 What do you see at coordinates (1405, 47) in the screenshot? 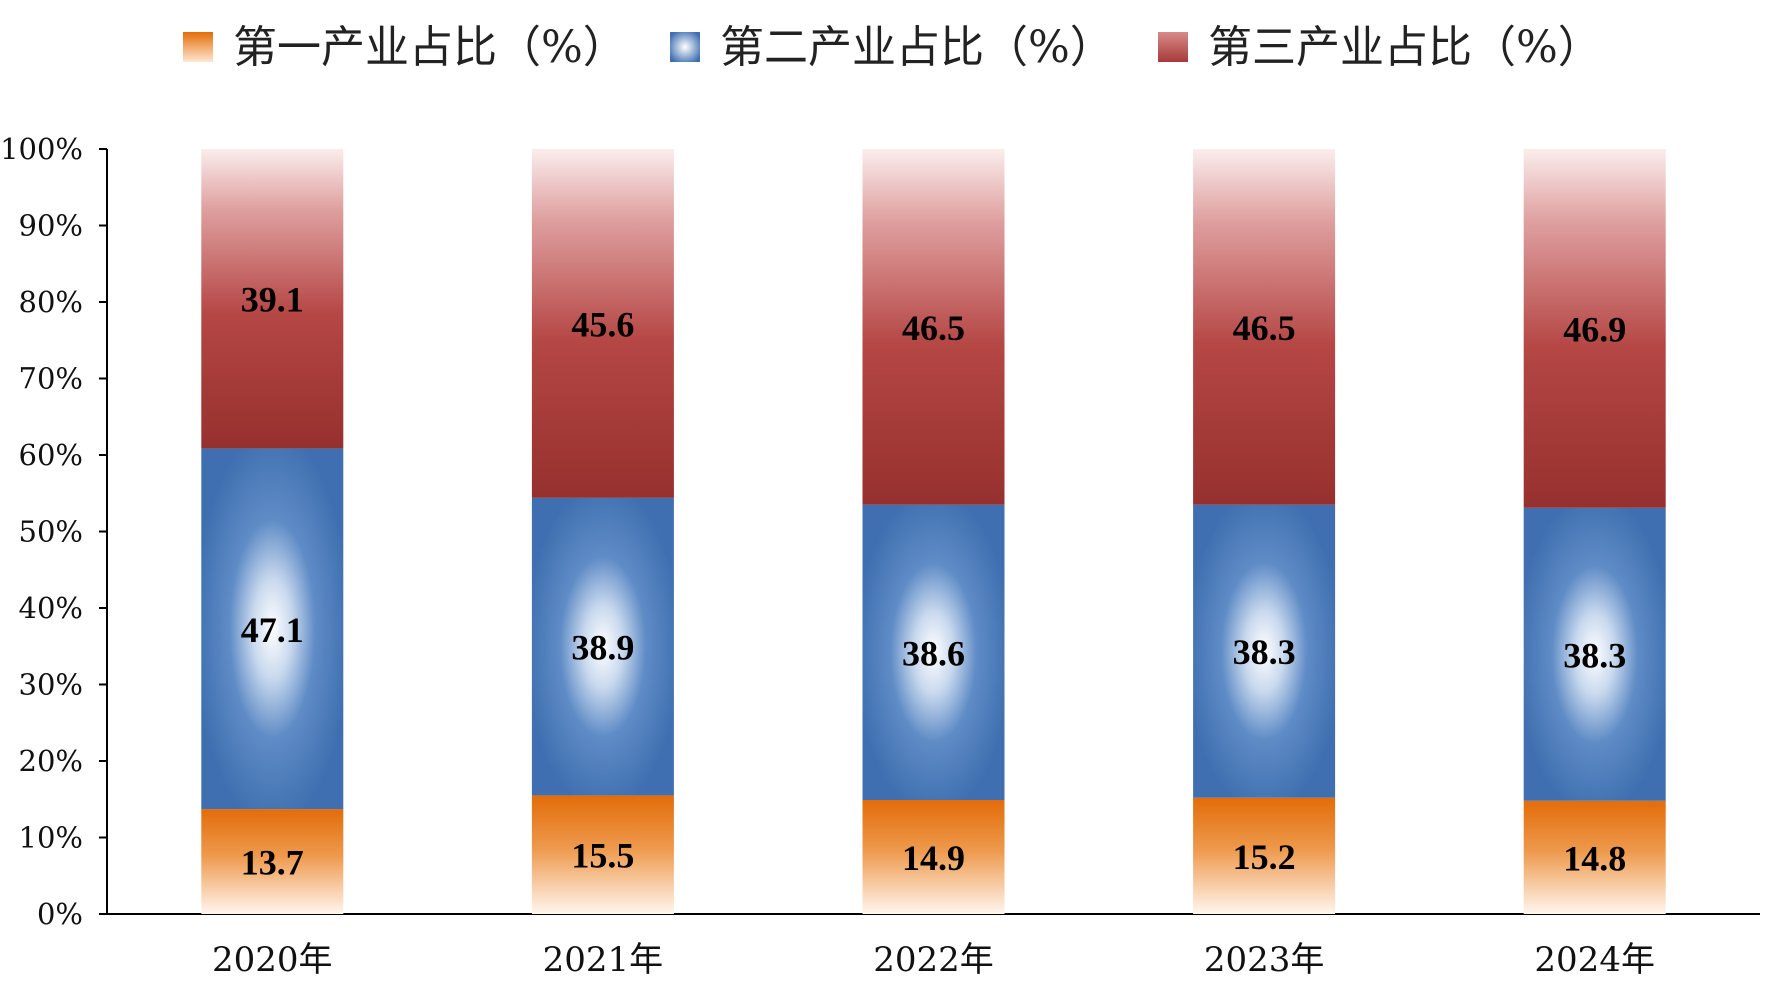
I see `legend-label: 第三产业占比（%）` at bounding box center [1405, 47].